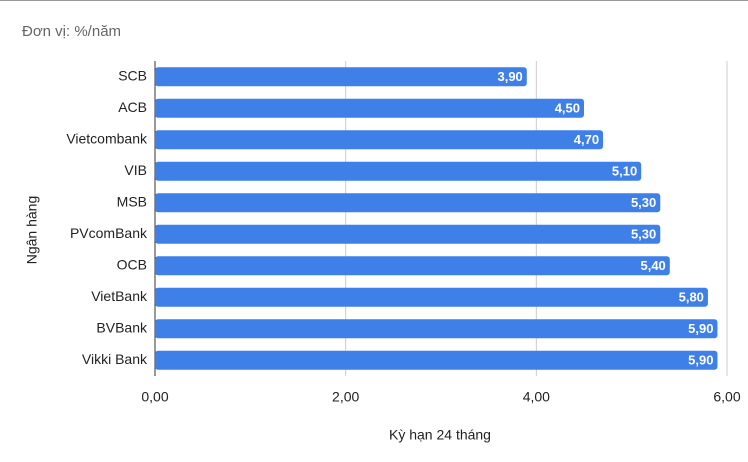 The height and width of the screenshot is (462, 748). What do you see at coordinates (71, 31) in the screenshot?
I see `chart-subtitle: Đơn vị: %/năm` at bounding box center [71, 31].